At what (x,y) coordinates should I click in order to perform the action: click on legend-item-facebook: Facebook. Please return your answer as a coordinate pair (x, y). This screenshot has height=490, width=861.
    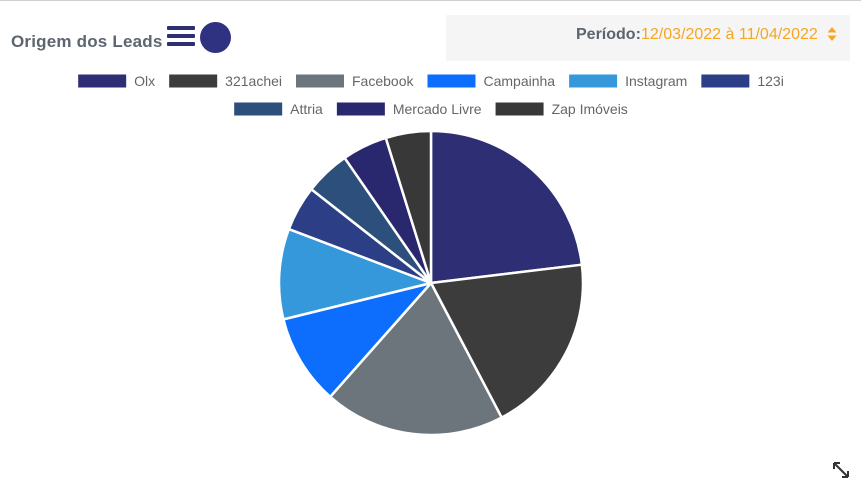
    Looking at the image, I should click on (355, 81).